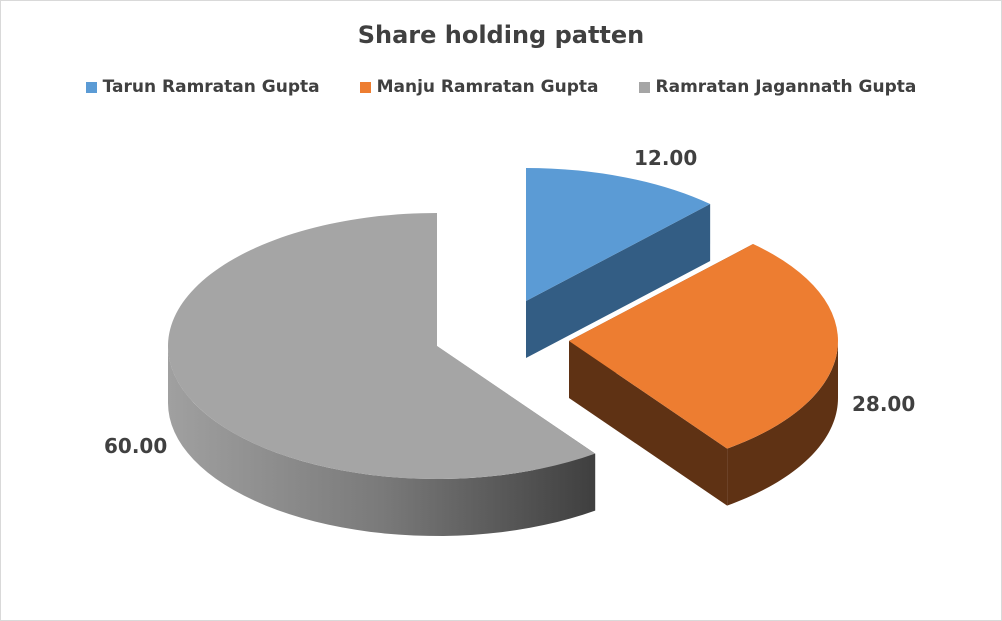 This screenshot has height=621, width=1002. I want to click on legend-label: Manju Ramratan Gupta, so click(487, 87).